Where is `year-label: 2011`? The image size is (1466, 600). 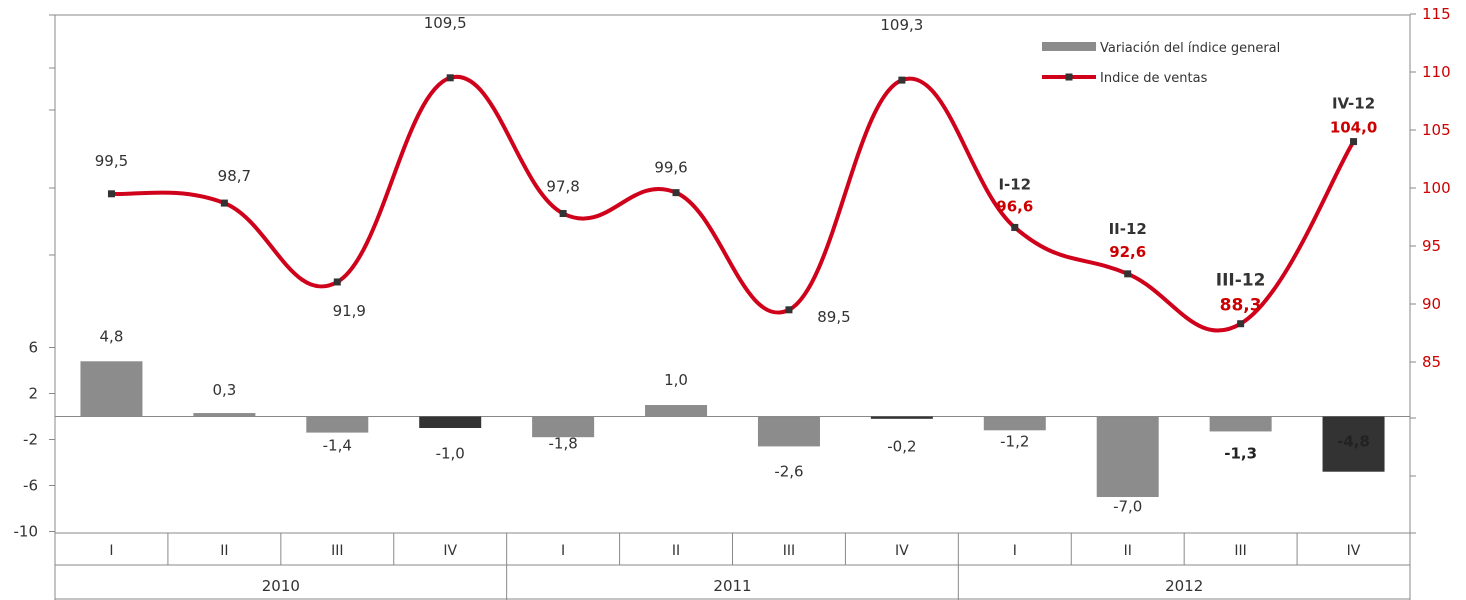
year-label: 2011 is located at coordinates (732, 586).